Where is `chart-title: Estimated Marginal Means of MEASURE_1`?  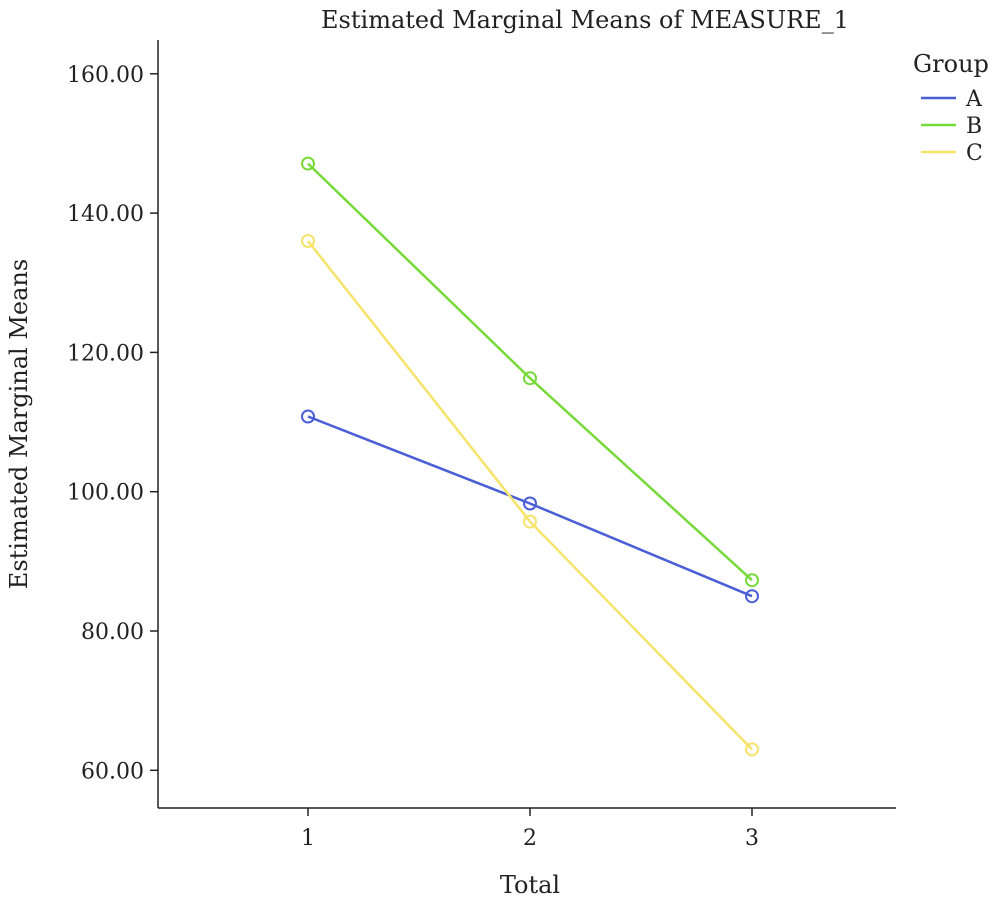 chart-title: Estimated Marginal Means of MEASURE_1 is located at coordinates (585, 20).